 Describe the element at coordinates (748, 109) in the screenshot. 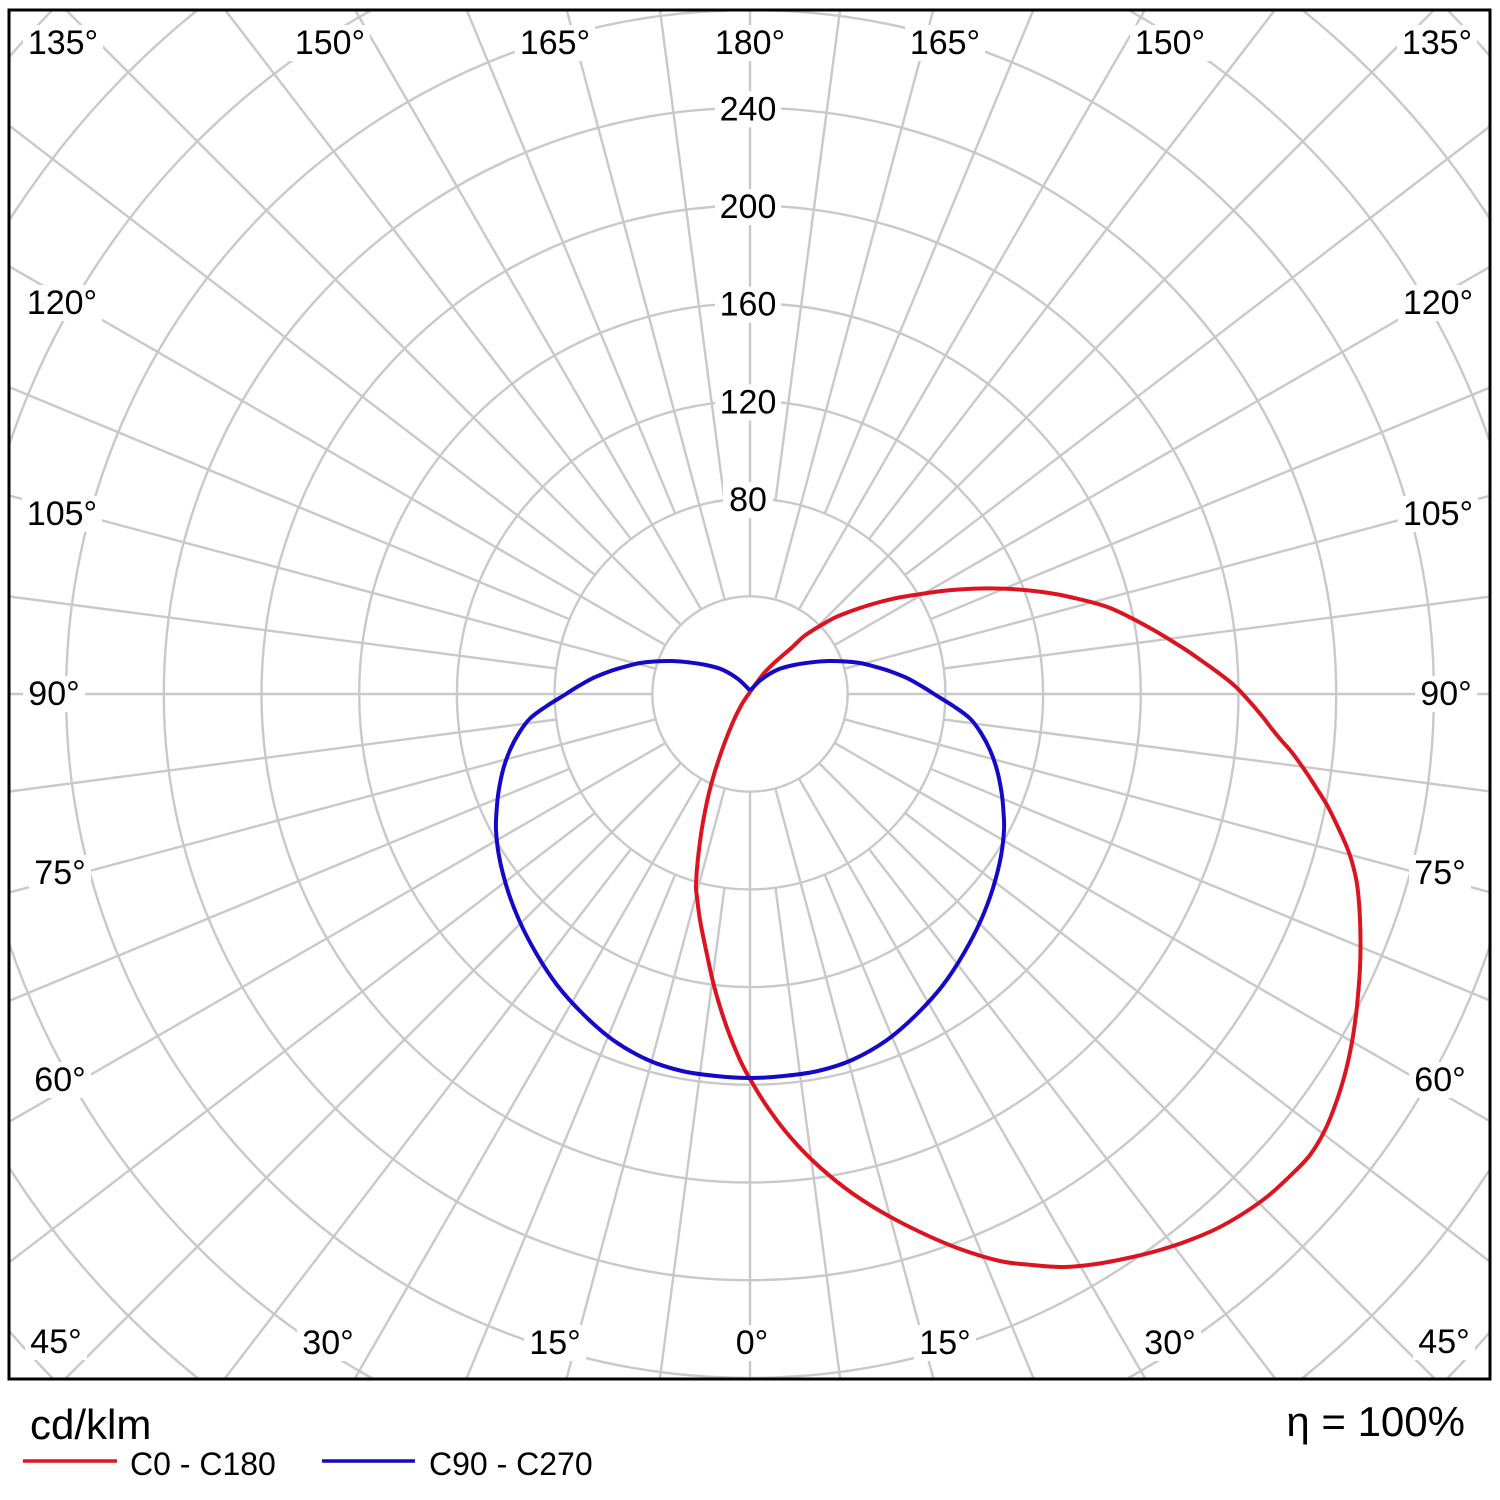

I see `svg-text: 240` at that location.